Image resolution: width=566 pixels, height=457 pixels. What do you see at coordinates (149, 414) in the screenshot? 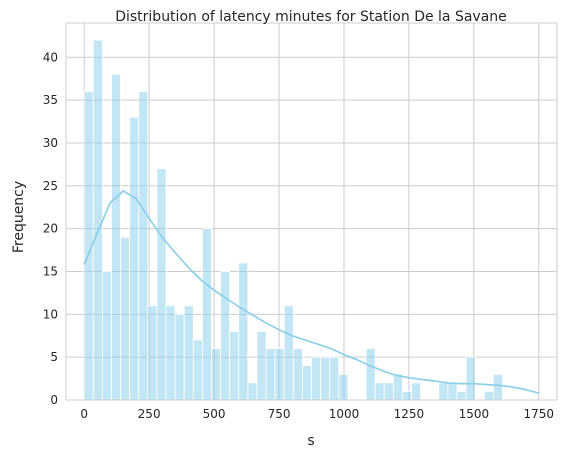
I see `x-tick-label: 250` at bounding box center [149, 414].